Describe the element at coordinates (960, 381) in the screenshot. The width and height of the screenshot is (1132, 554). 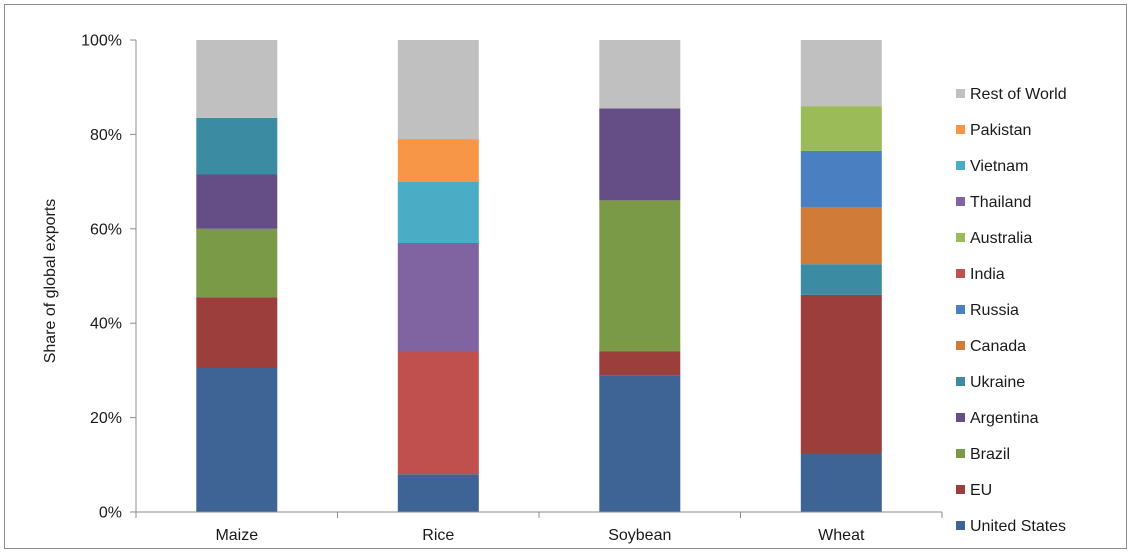
I see `legend-swatch-ukraine` at that location.